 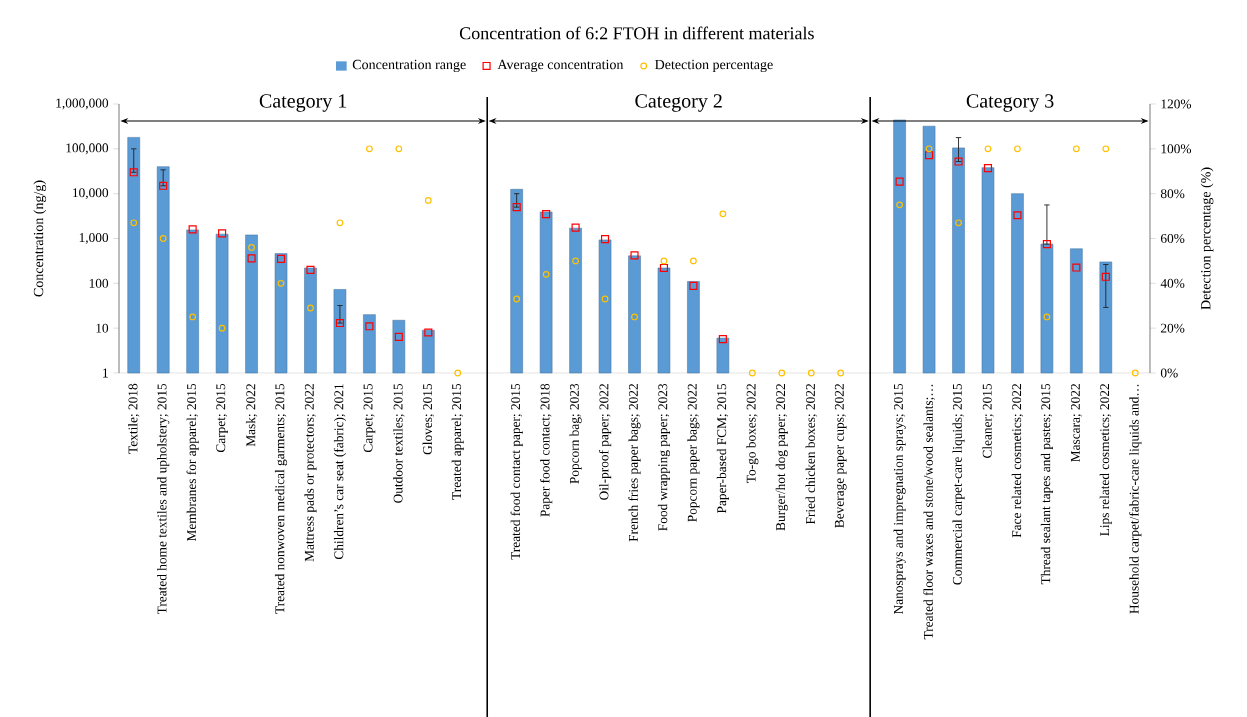 I want to click on legend-label: Average concentration, so click(x=560, y=66).